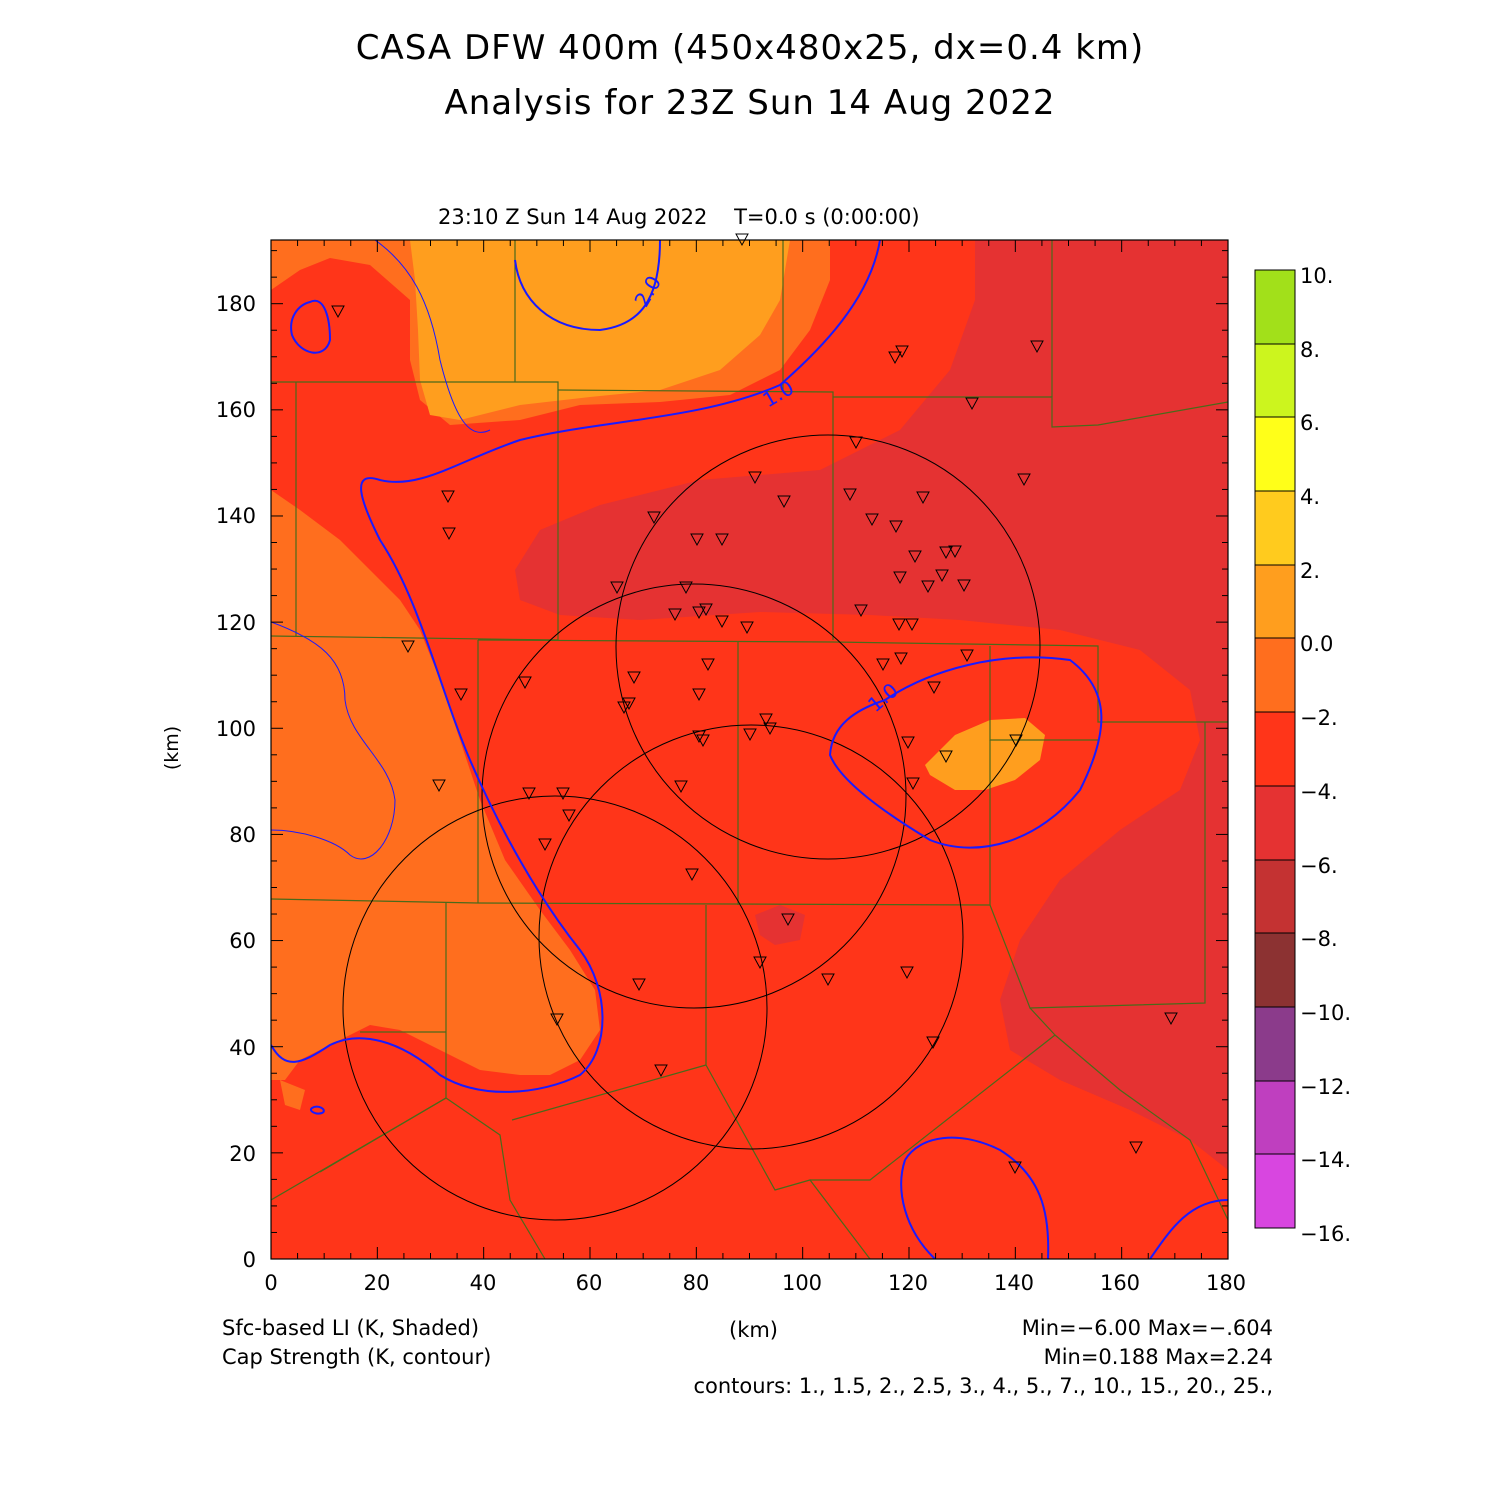 This screenshot has width=1500, height=1500. I want to click on x-tick-label: 160, so click(1120, 1283).